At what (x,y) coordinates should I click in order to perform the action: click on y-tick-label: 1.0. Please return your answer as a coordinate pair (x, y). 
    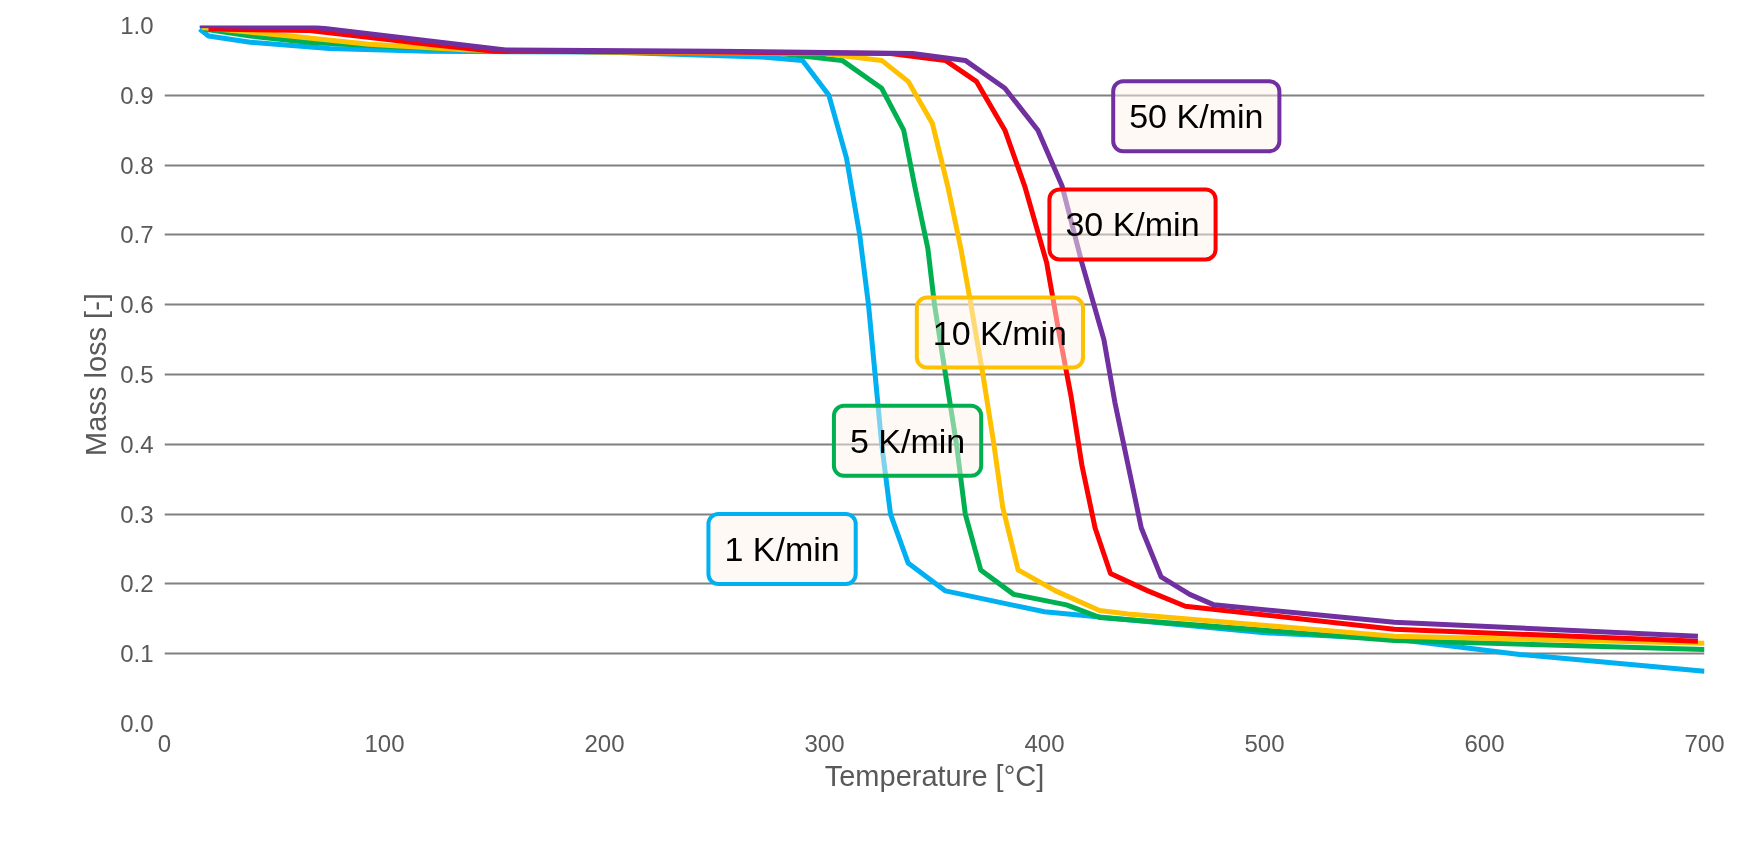
    Looking at the image, I should click on (137, 25).